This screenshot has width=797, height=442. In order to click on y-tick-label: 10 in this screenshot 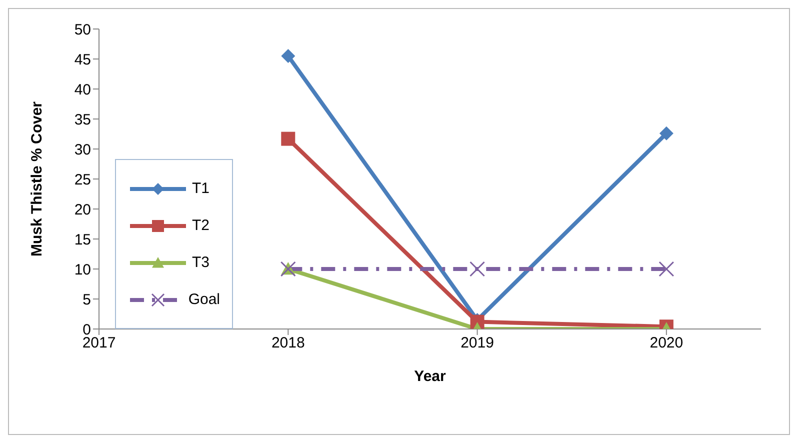, I will do `click(82, 269)`.